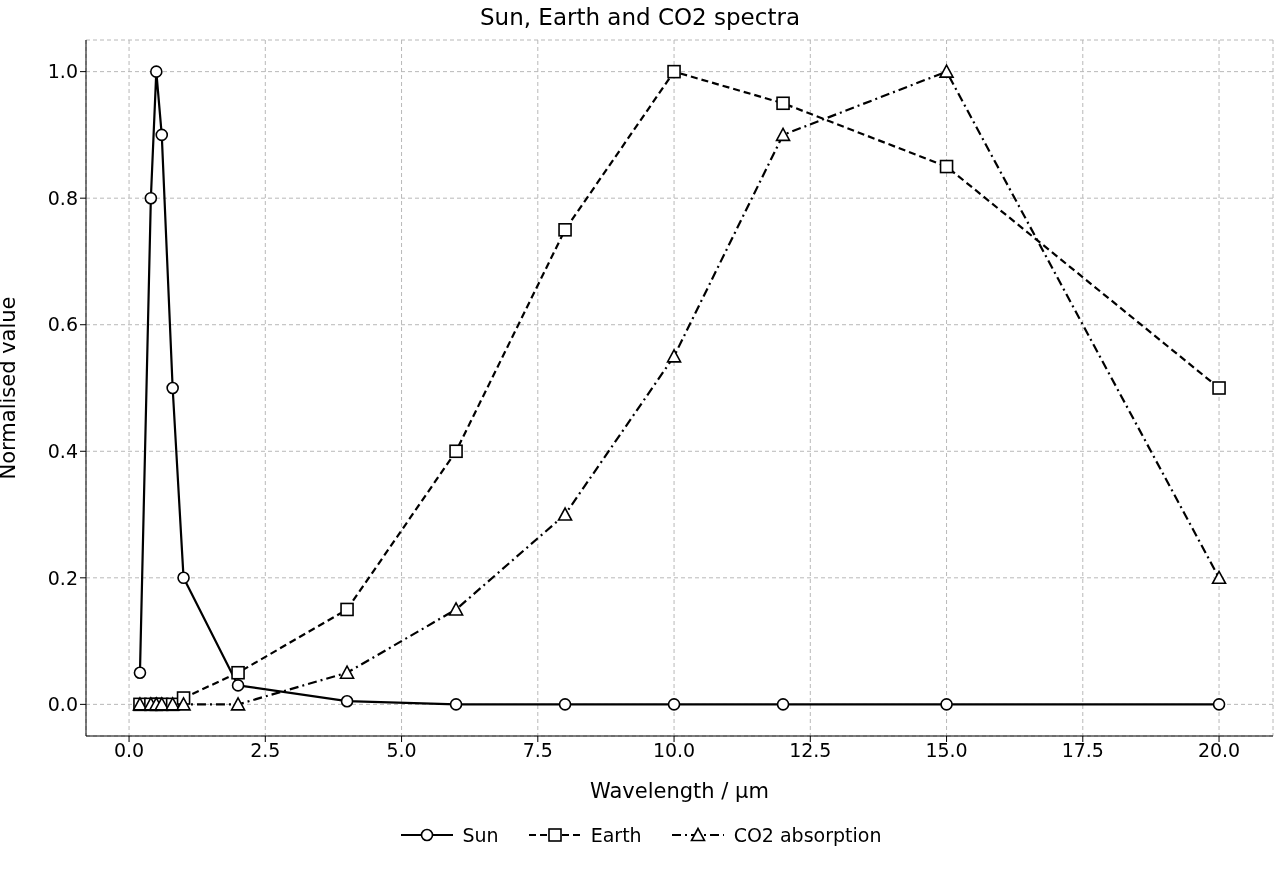 This screenshot has width=1280, height=880. I want to click on x-tick-label: 5.0, so click(401, 750).